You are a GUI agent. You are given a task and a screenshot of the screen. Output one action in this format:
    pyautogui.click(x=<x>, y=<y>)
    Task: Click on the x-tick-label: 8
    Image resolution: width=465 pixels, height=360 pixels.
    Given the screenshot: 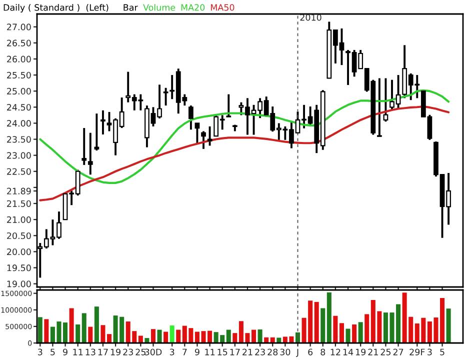 What is the action you would take?
    pyautogui.click(x=323, y=352)
    